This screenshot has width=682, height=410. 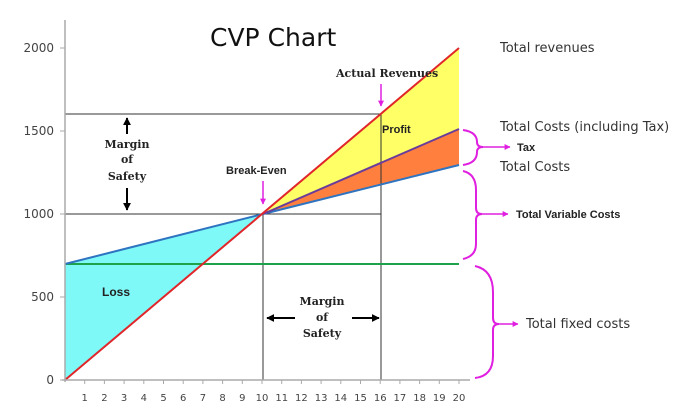 I want to click on tax-label: Tax, so click(x=526, y=148).